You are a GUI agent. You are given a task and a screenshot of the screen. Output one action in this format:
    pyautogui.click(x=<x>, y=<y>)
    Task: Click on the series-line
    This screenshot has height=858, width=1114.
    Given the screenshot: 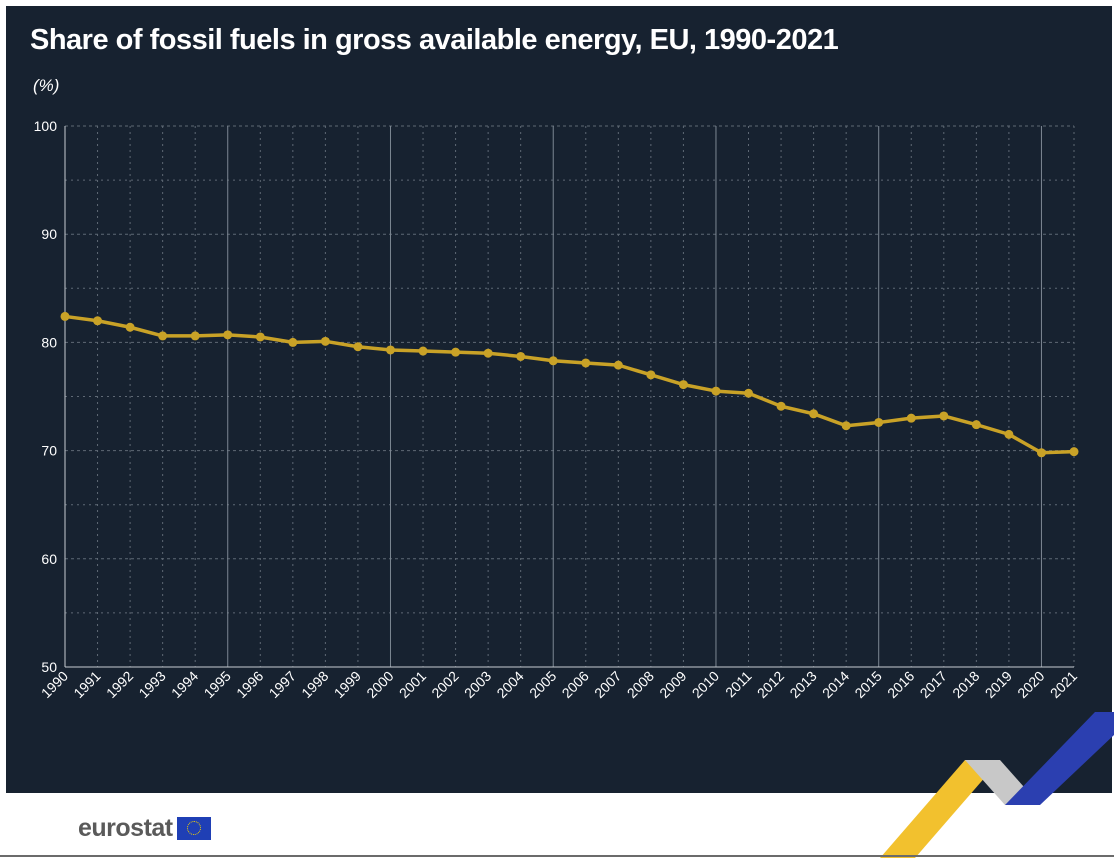 What is the action you would take?
    pyautogui.click(x=569, y=384)
    